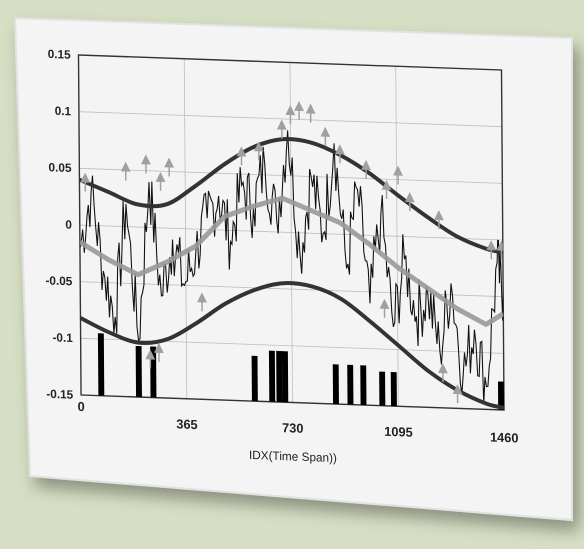  I want to click on y-tick-label: -0.1, so click(62, 337).